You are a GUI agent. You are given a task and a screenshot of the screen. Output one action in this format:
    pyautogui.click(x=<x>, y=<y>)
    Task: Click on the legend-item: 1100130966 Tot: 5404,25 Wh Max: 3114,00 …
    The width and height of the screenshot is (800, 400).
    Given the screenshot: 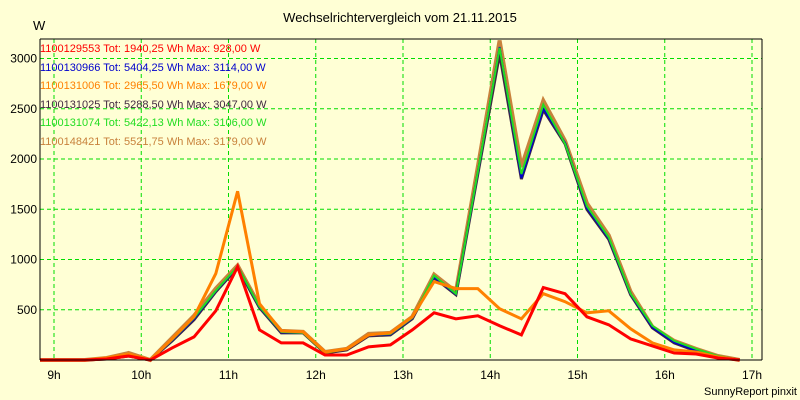 What is the action you would take?
    pyautogui.click(x=153, y=67)
    